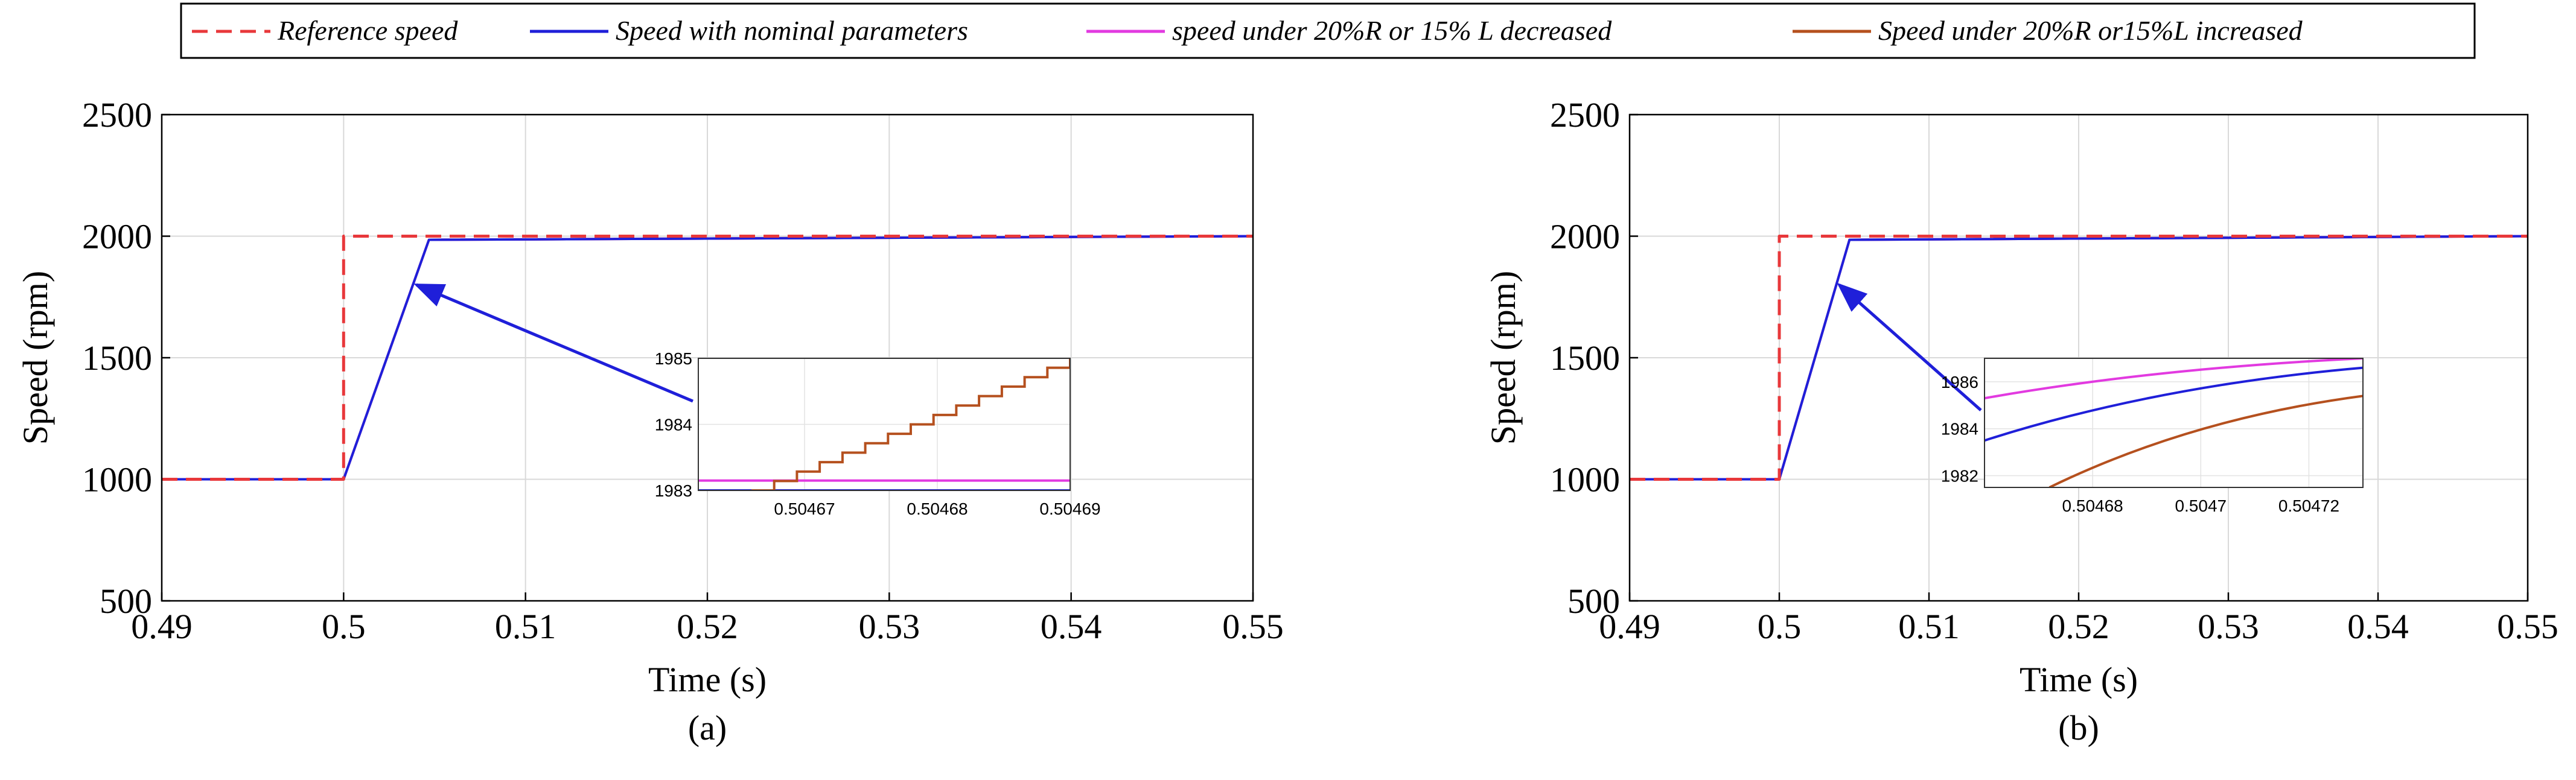  I want to click on inset-ytick-label: 1982, so click(1959, 476).